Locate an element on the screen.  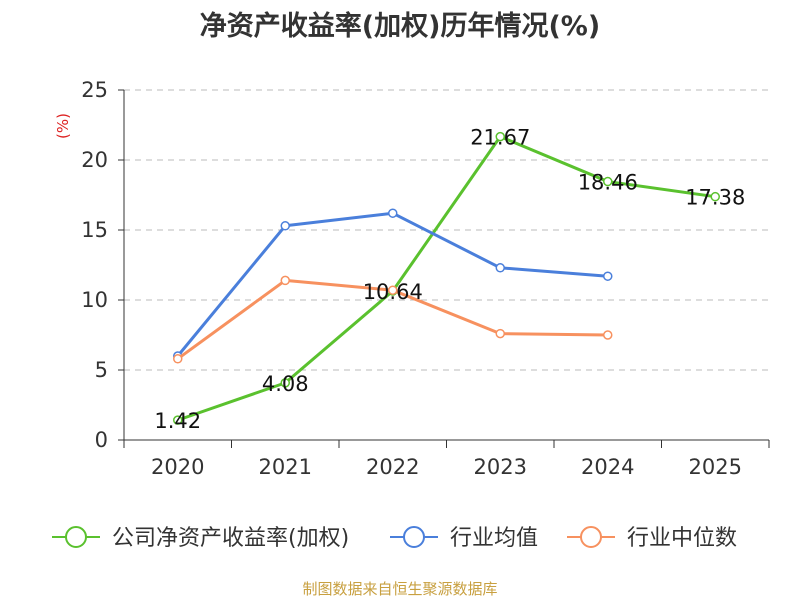
x-tick-label: 2025 is located at coordinates (715, 467).